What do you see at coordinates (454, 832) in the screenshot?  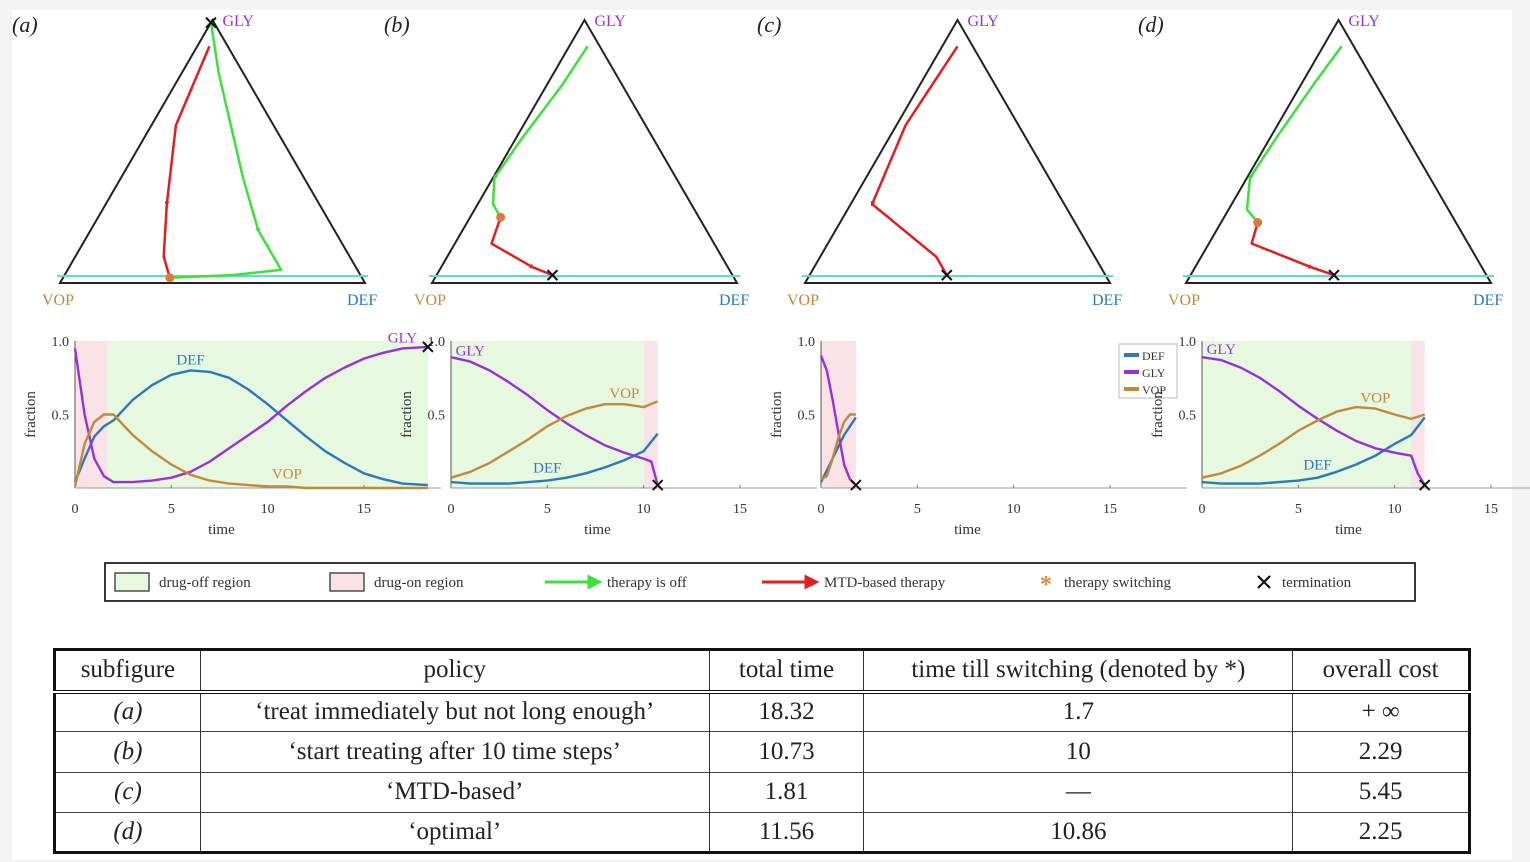 I see `table-cell-policy: ‘optimal’` at bounding box center [454, 832].